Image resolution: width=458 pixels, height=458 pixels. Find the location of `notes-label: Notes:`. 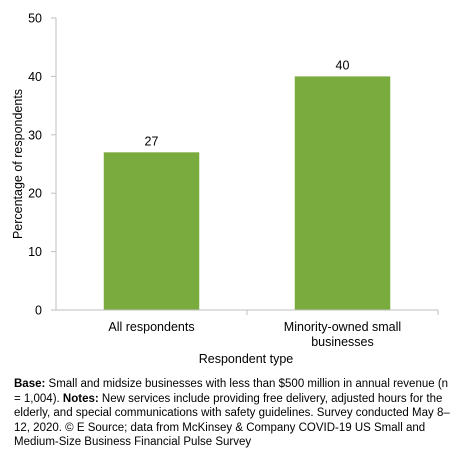

notes-label: Notes: is located at coordinates (80, 398).